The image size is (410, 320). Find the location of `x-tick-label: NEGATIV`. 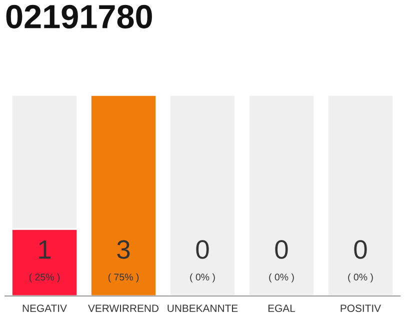

x-tick-label: NEGATIV is located at coordinates (44, 308).